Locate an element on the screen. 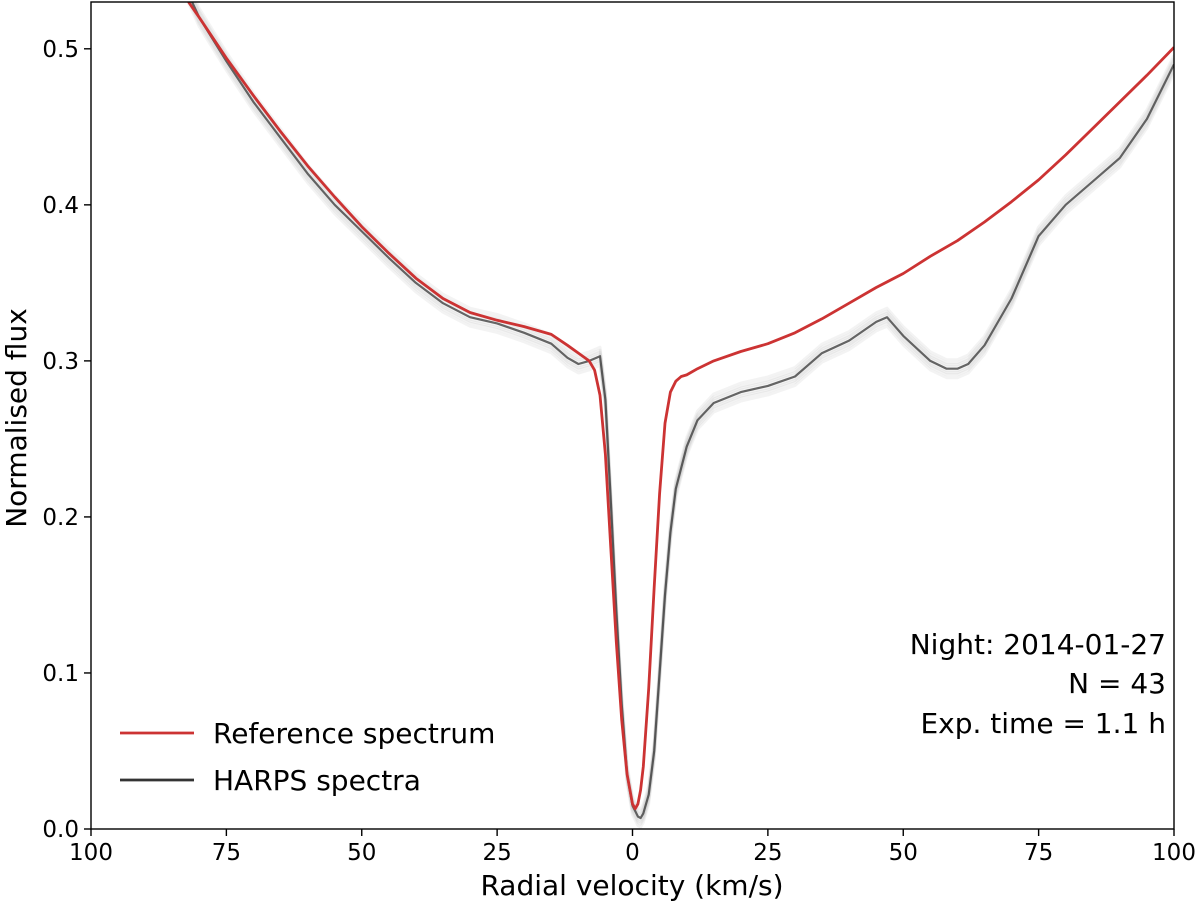  y-tick-label: 0.3 is located at coordinates (60, 362).